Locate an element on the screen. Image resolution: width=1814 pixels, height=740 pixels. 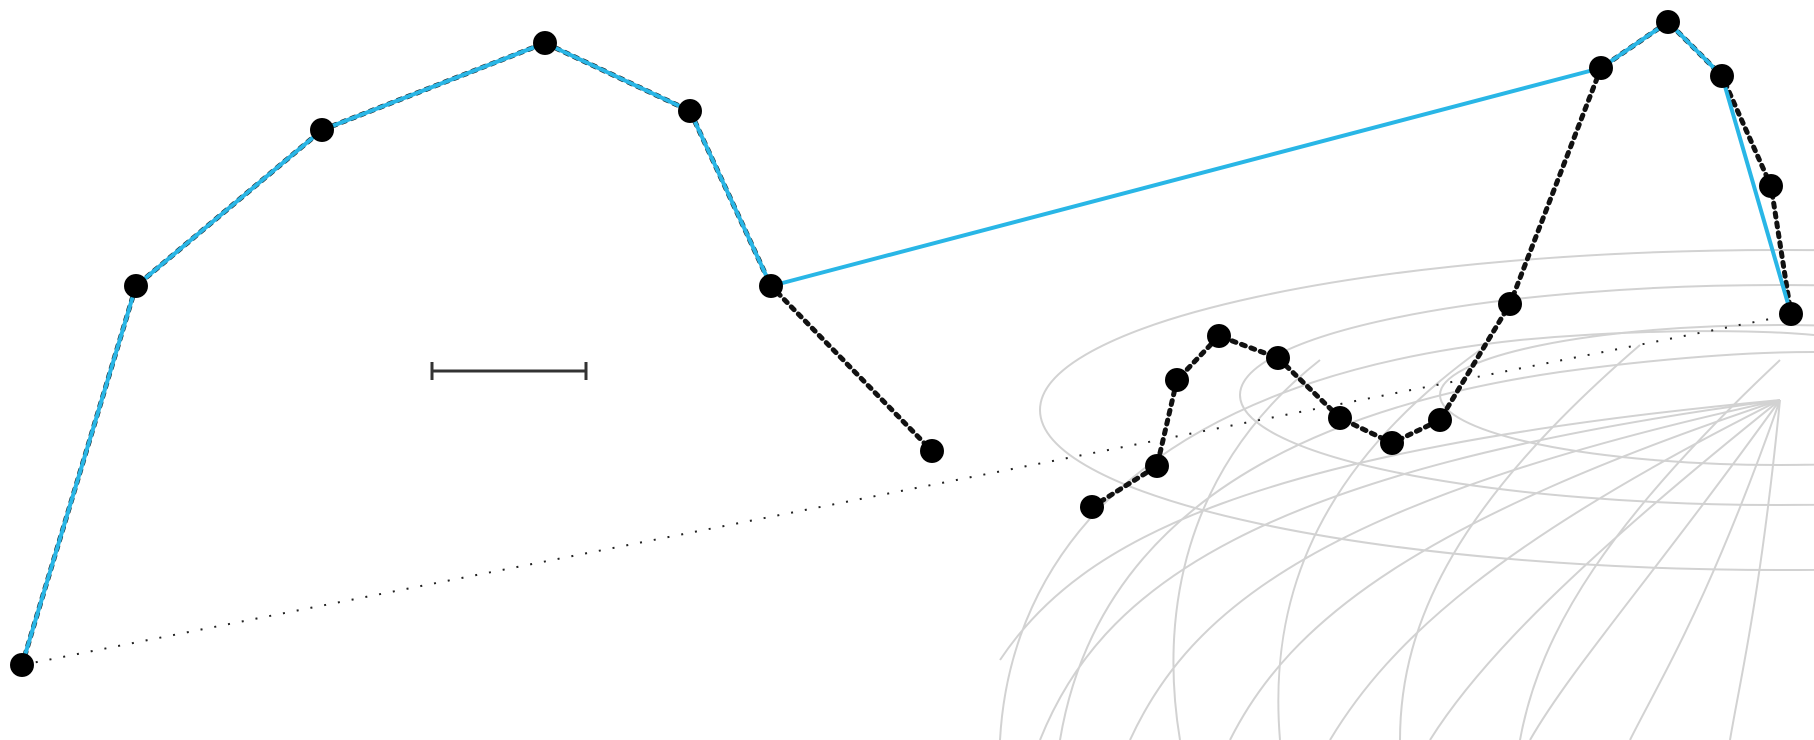
scale-bar is located at coordinates (509, 371).